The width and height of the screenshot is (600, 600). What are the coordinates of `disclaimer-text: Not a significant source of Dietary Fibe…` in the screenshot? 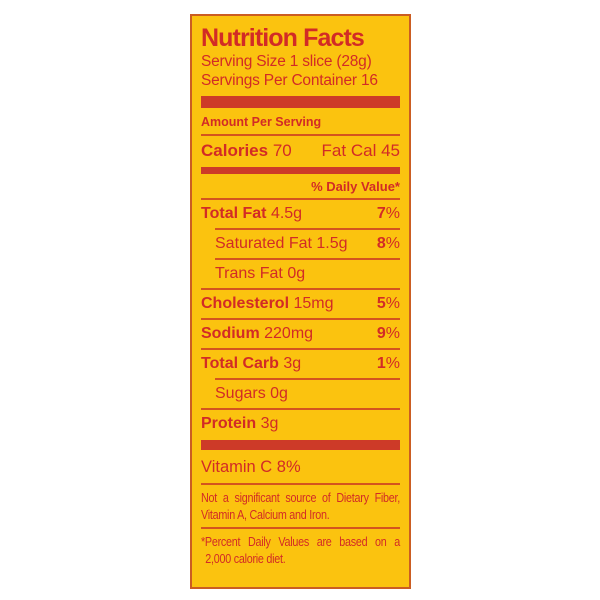 It's located at (300, 506).